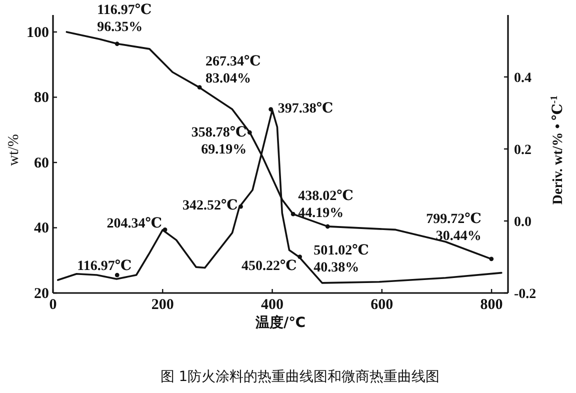 The height and width of the screenshot is (393, 576). I want to click on x-tick-label: 0, so click(53, 305).